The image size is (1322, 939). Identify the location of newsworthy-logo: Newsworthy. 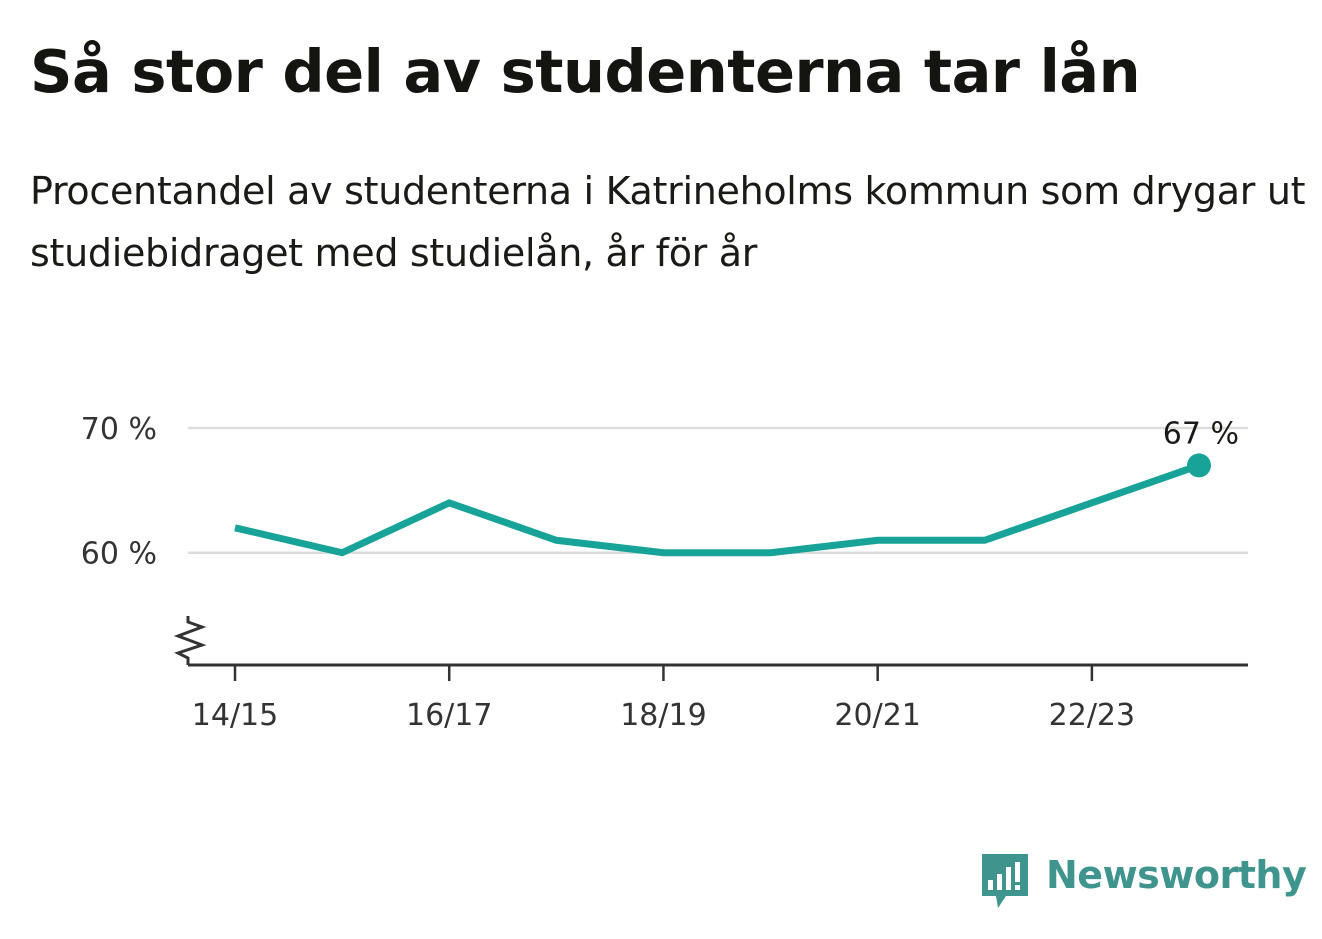
(1143, 880).